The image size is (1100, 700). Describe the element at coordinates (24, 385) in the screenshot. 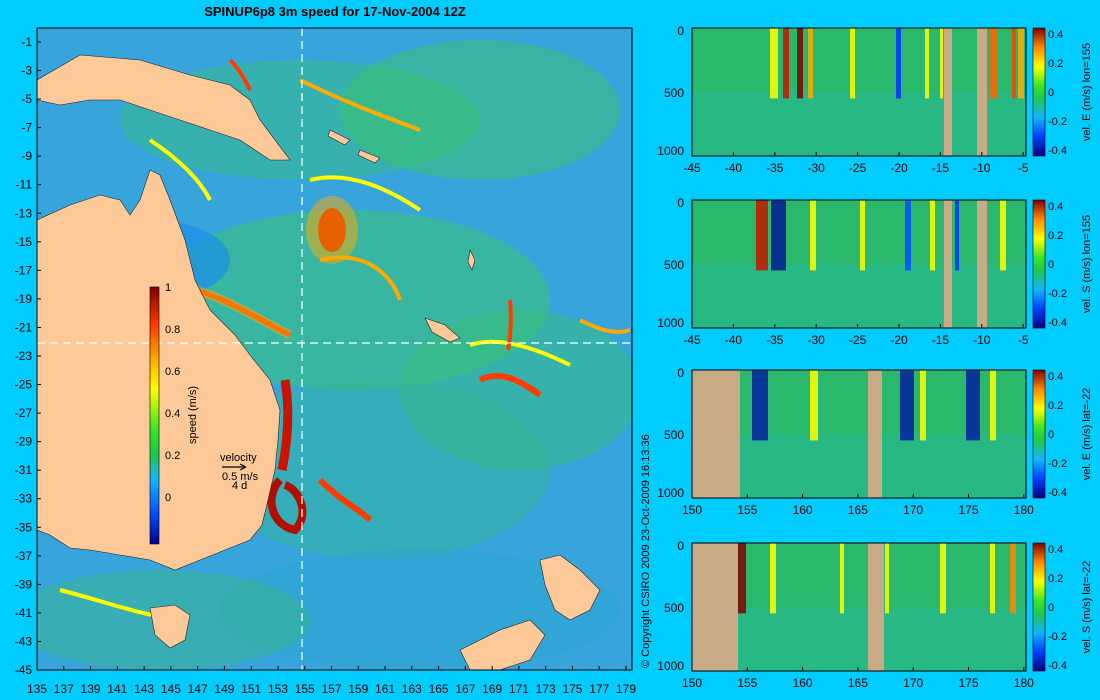

I see `latitude-label: -25` at that location.